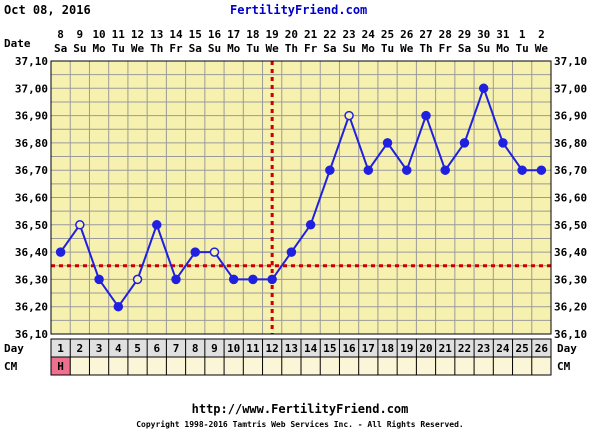  Describe the element at coordinates (195, 348) in the screenshot. I see `cycle-day-label: 8` at that location.